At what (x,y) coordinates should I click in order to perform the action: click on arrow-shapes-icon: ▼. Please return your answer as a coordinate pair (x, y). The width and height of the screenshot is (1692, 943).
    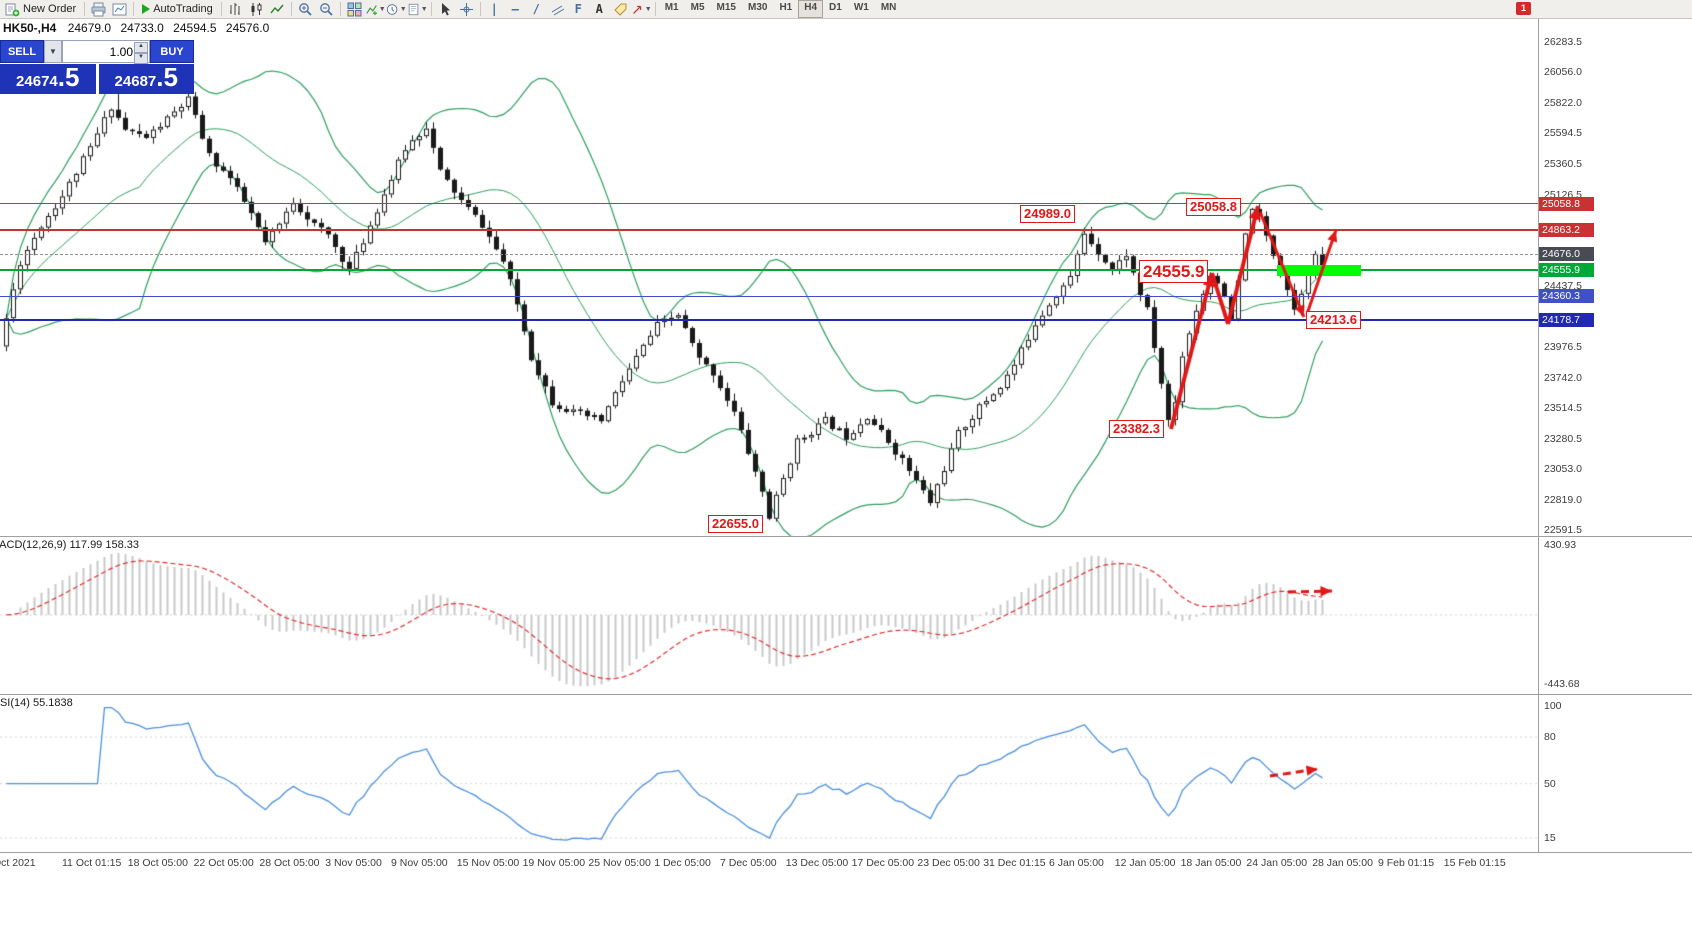
    Looking at the image, I should click on (641, 9).